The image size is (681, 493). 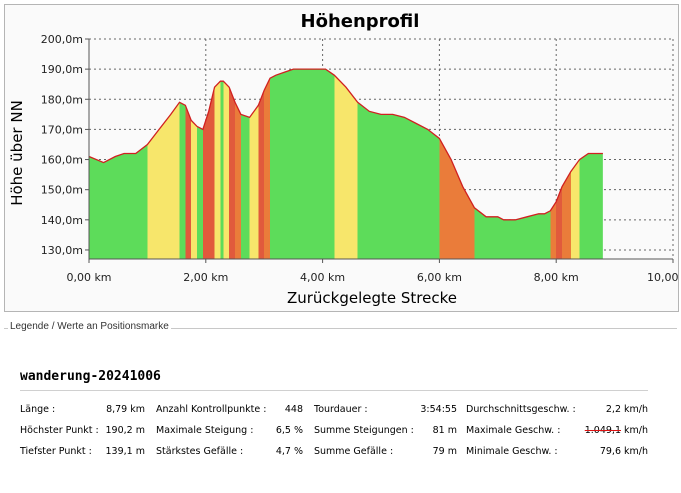 I want to click on stat-label: Maximale Steigung :, so click(x=205, y=430).